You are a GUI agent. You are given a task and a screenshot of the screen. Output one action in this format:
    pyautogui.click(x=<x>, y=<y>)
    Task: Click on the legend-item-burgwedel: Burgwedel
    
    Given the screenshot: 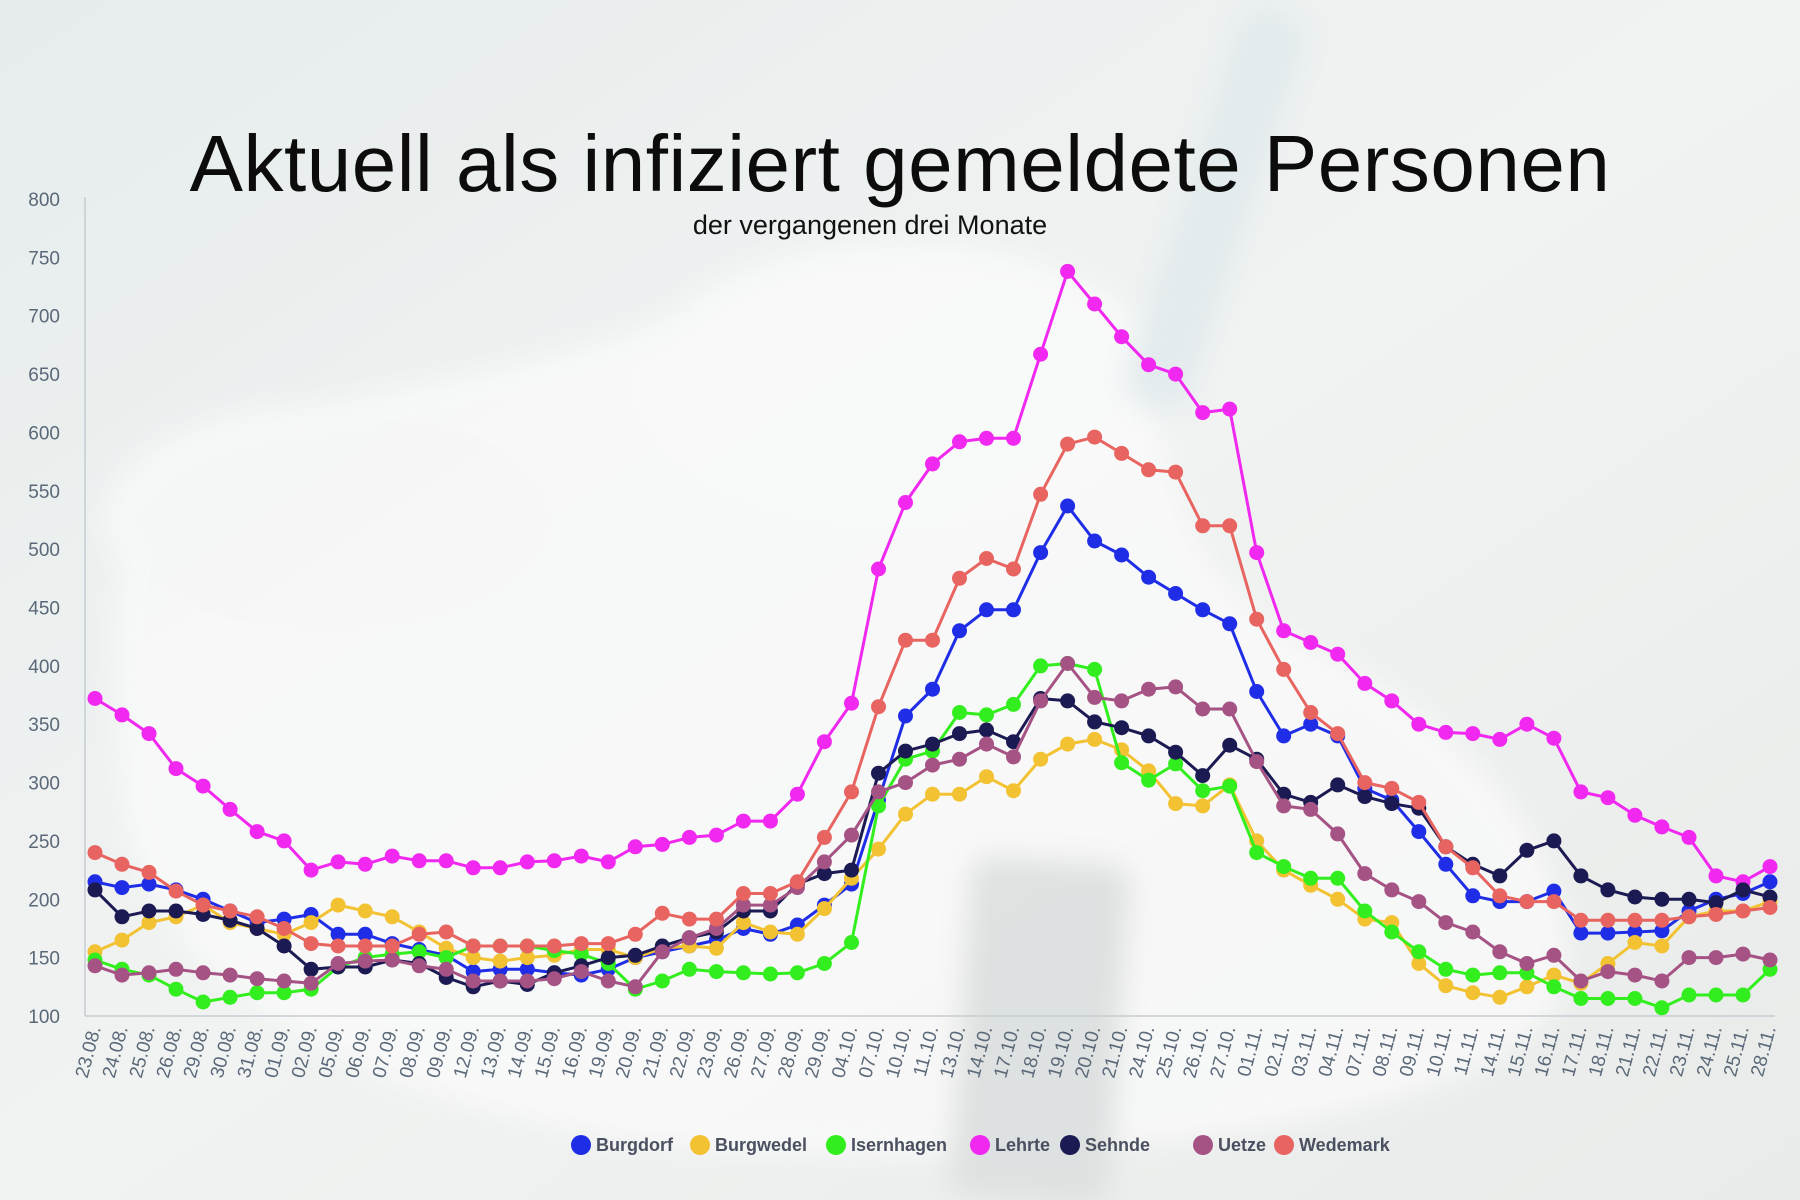 What is the action you would take?
    pyautogui.click(x=748, y=1145)
    